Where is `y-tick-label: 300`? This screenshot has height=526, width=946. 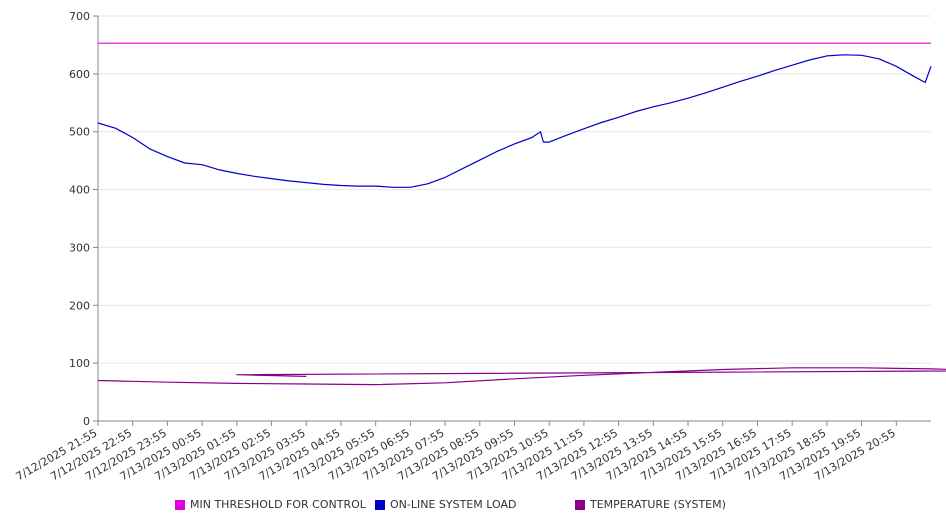 y-tick-label: 300 is located at coordinates (79, 247).